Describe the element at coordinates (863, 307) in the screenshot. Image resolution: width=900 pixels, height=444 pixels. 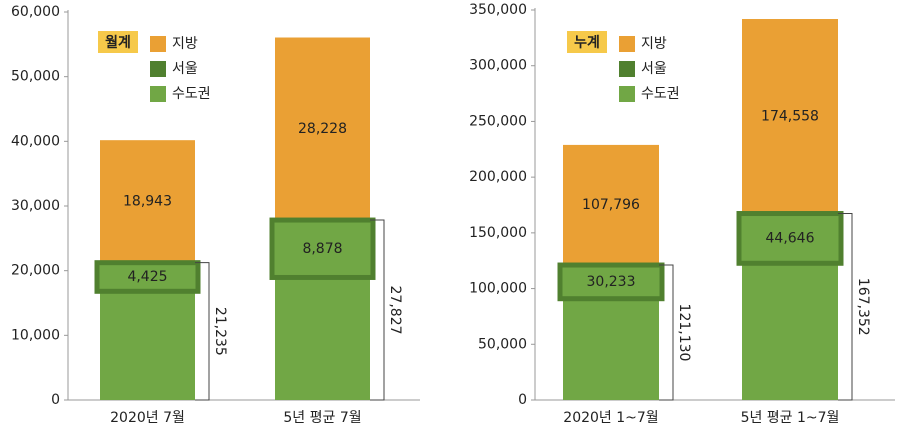
I see `value-label: 167,352` at that location.